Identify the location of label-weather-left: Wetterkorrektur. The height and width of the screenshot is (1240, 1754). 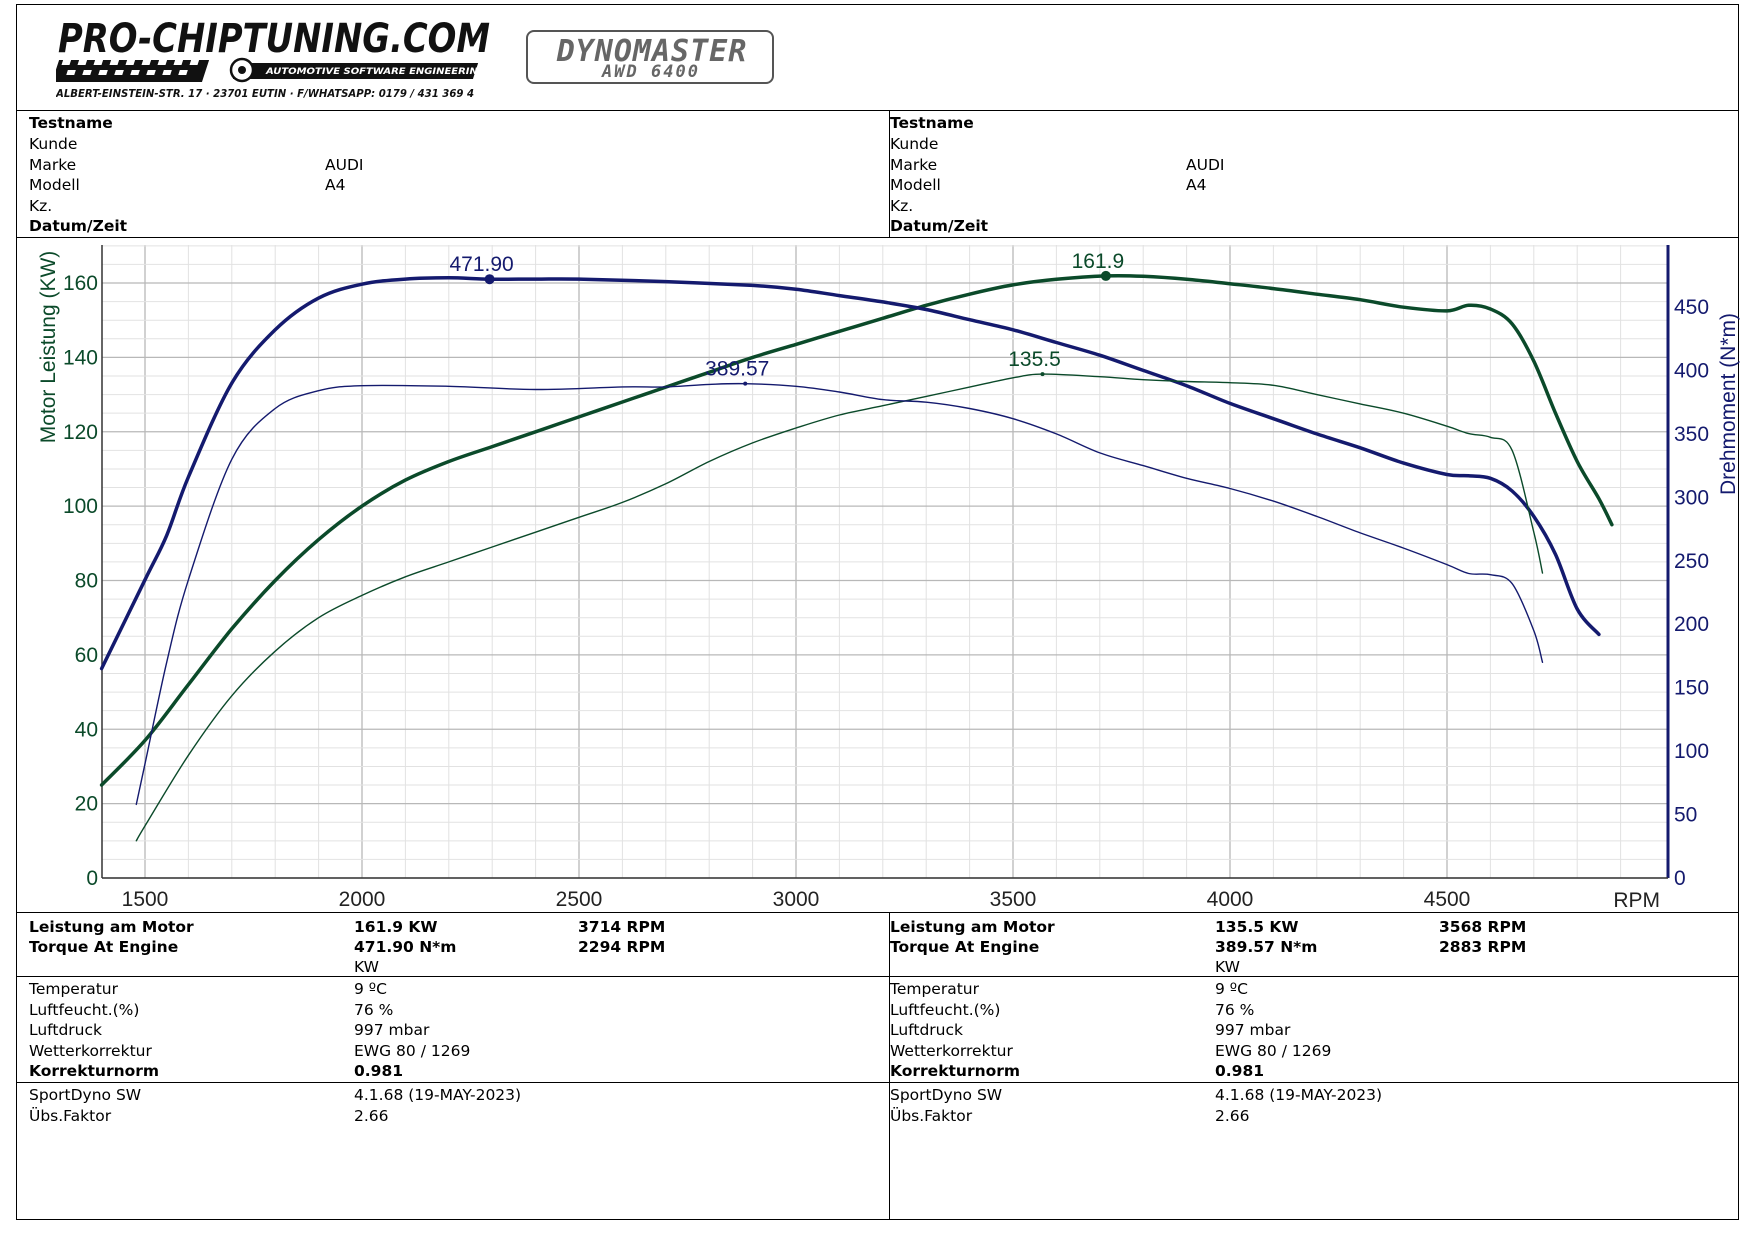
(90, 1051).